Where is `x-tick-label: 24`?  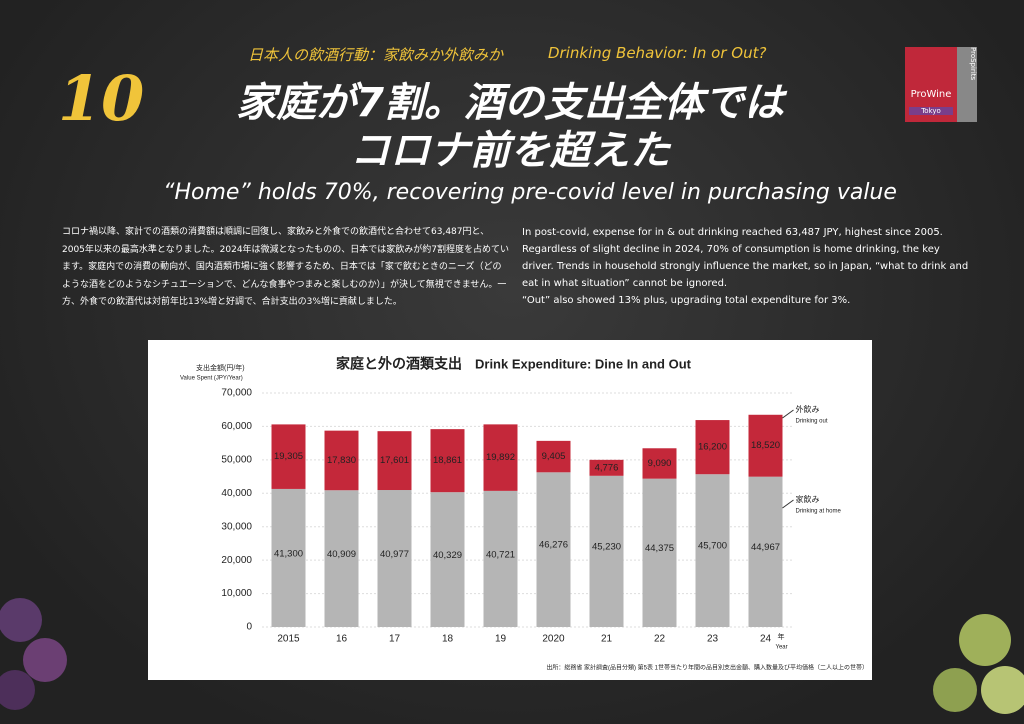
x-tick-label: 24 is located at coordinates (766, 639).